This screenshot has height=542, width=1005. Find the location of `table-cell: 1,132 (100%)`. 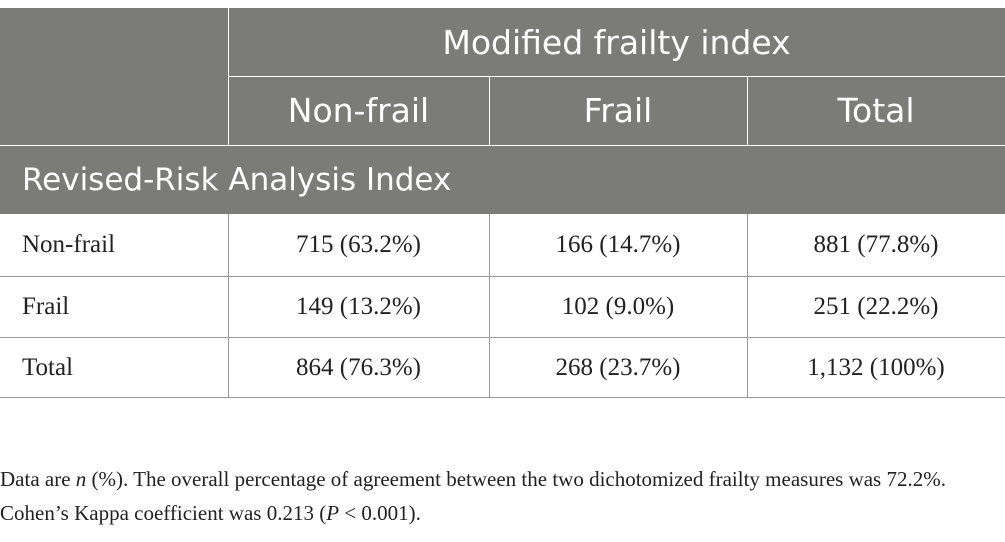

table-cell: 1,132 (100%) is located at coordinates (876, 367).